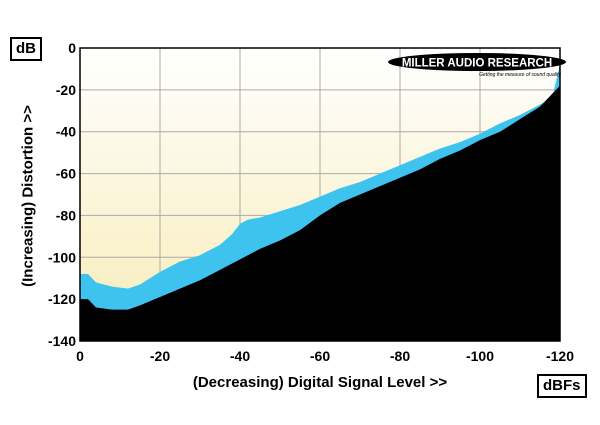 Image resolution: width=600 pixels, height=425 pixels. Describe the element at coordinates (66, 132) in the screenshot. I see `y-tick-label: -40` at that location.